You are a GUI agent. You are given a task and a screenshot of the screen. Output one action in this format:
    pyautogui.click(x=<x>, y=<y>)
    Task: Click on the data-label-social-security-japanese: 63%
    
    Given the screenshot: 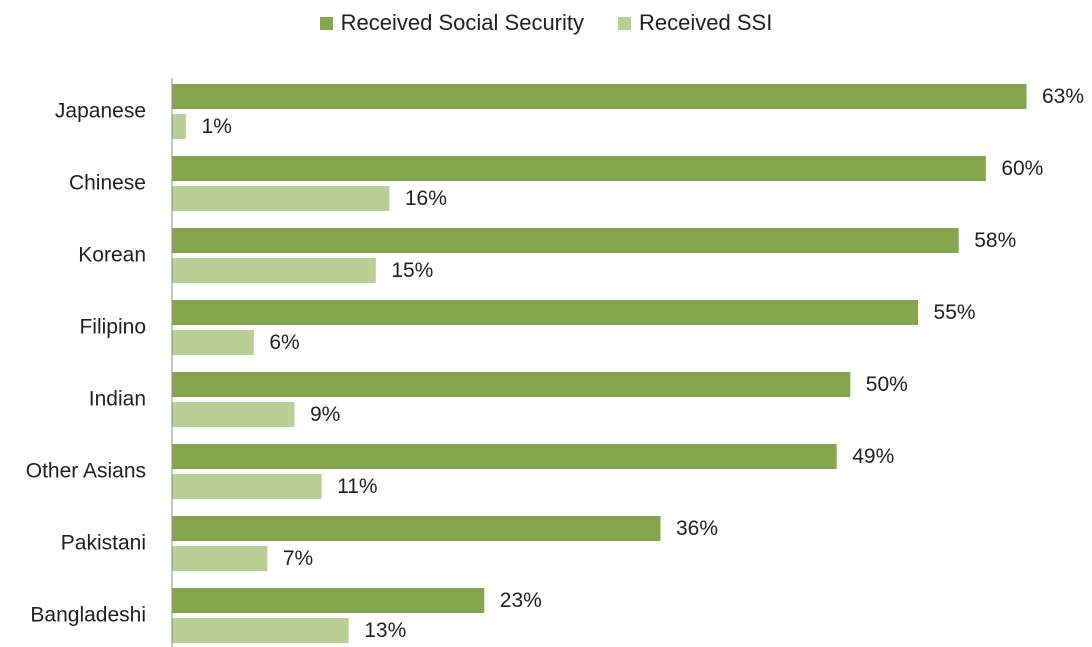 What is the action you would take?
    pyautogui.click(x=1063, y=96)
    